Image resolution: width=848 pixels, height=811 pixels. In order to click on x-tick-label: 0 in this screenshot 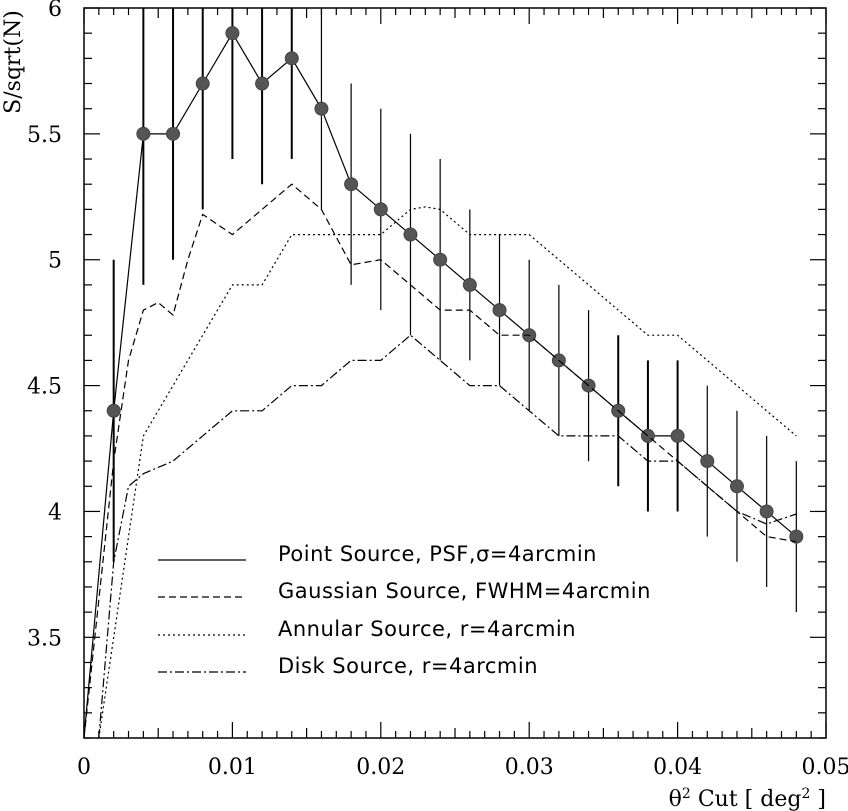, I will do `click(84, 767)`.